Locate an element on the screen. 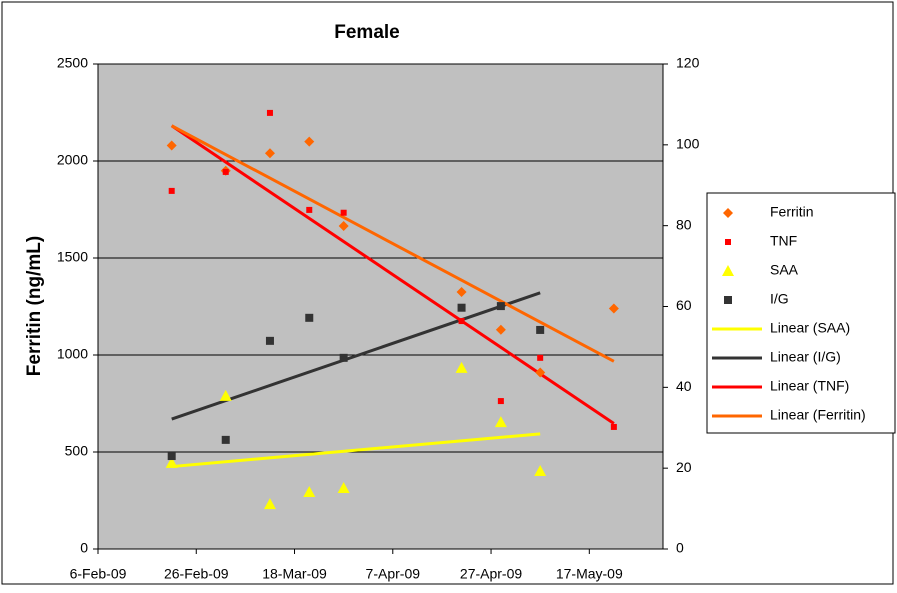 Image resolution: width=897 pixels, height=593 pixels. legend is located at coordinates (801, 313).